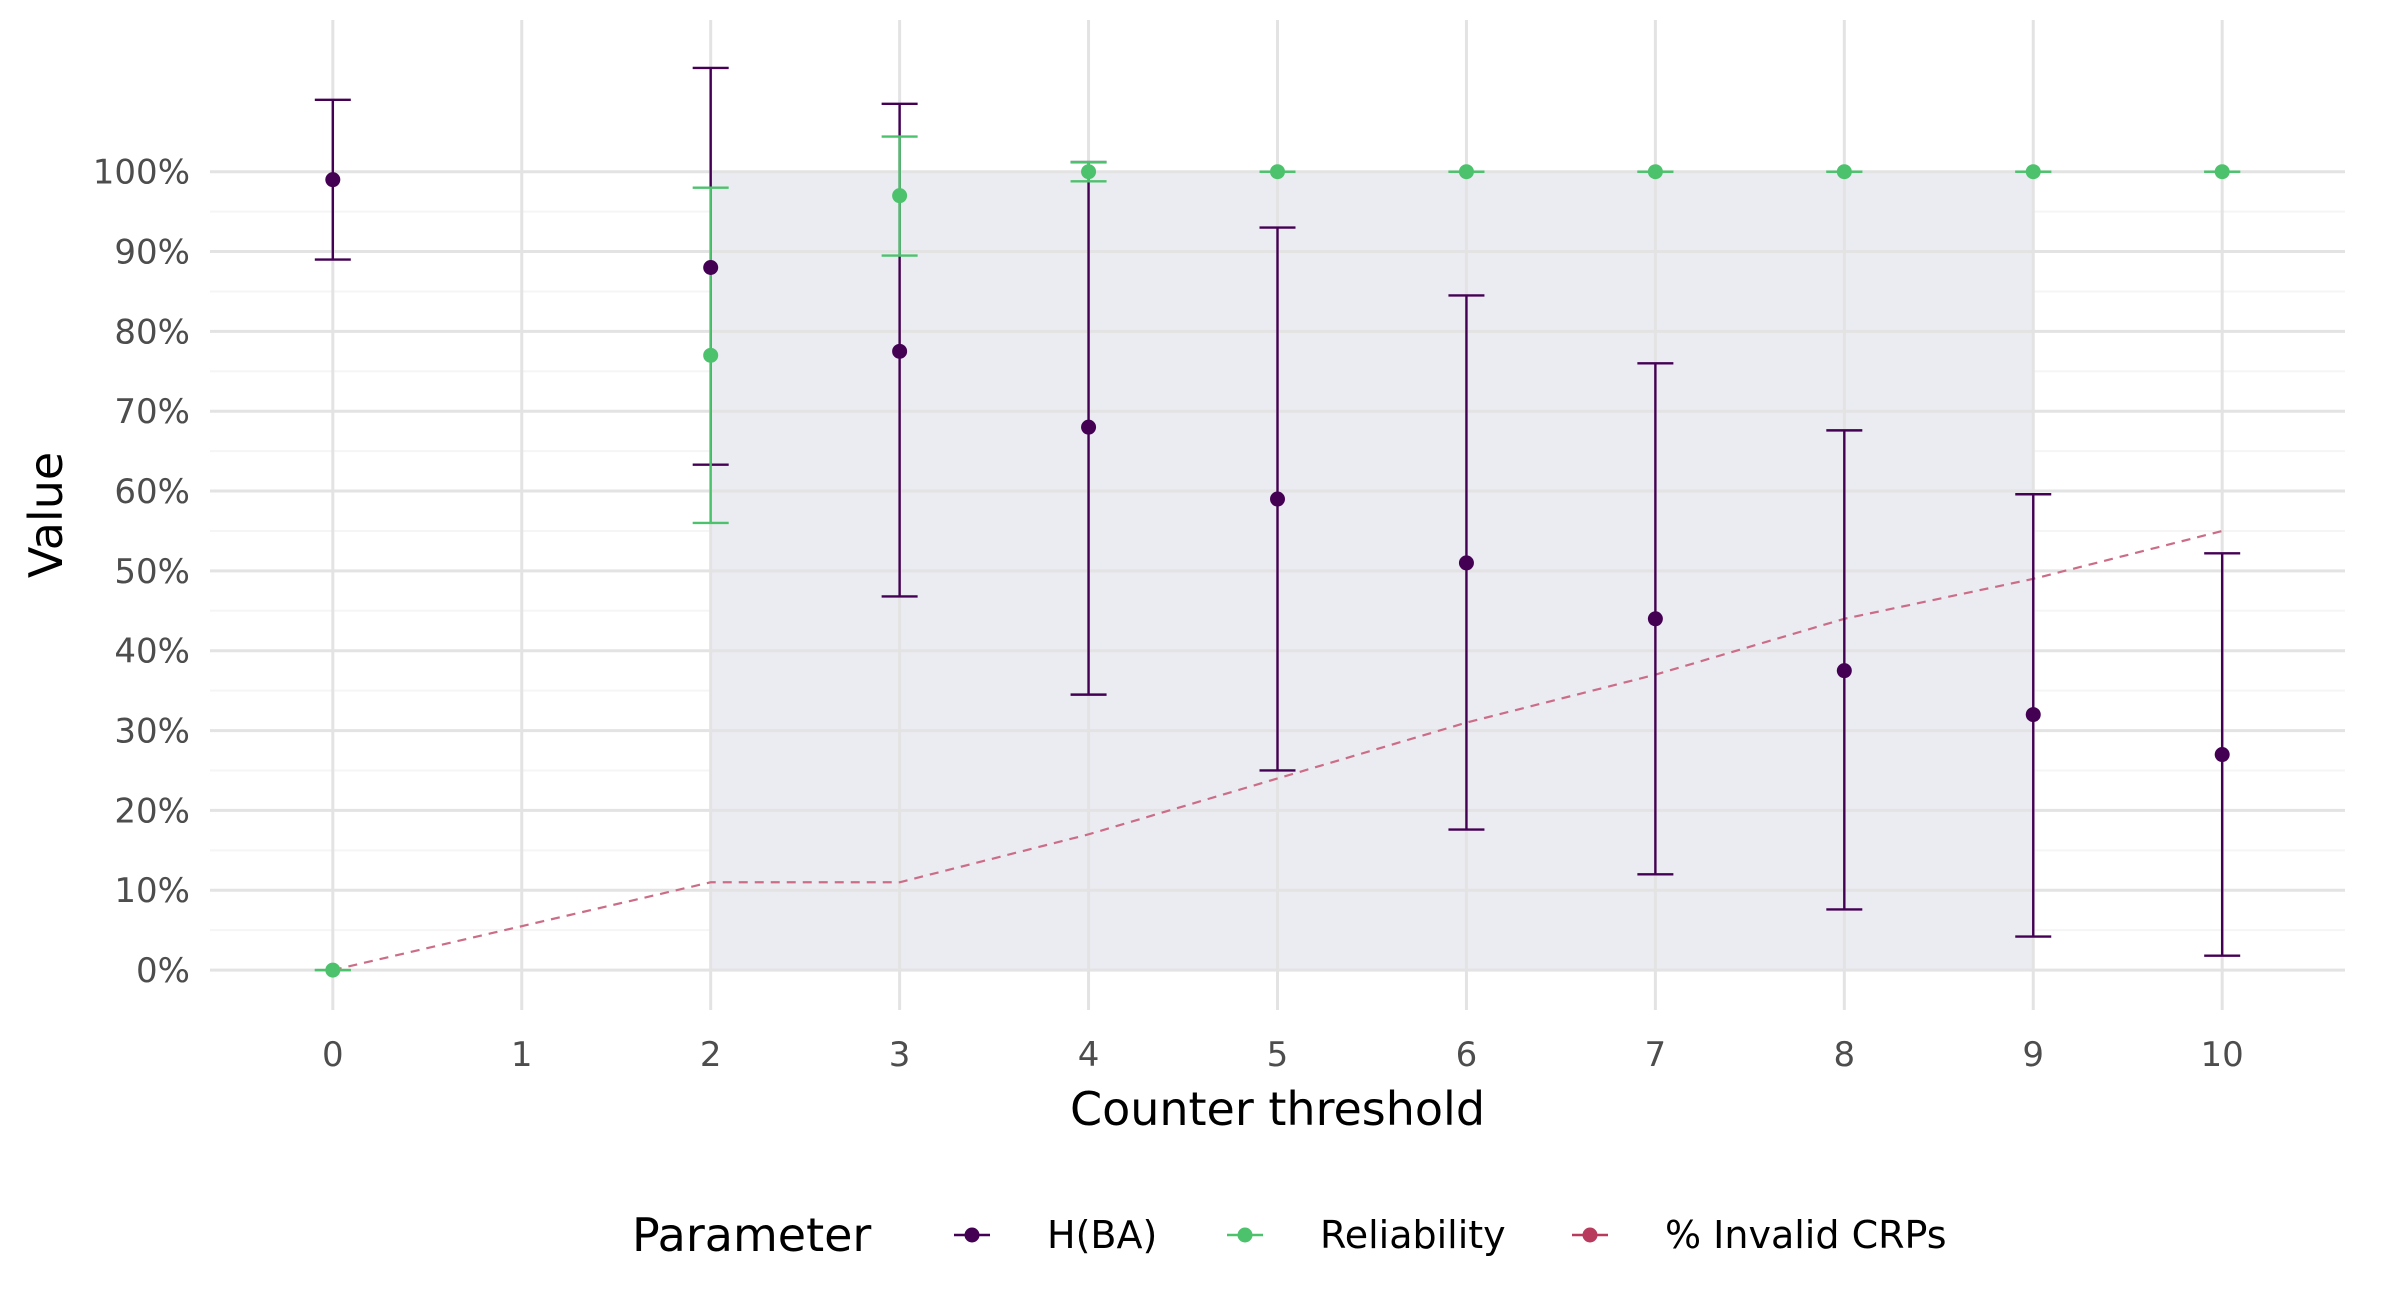 The width and height of the screenshot is (2400, 1302). I want to click on y-tick-label: 60%, so click(152, 492).